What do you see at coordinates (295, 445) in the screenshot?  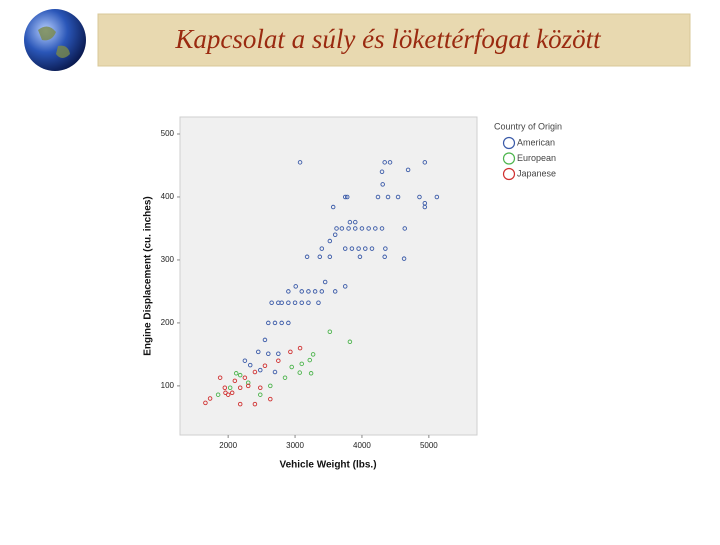 I see `x-tick-label: 3000` at bounding box center [295, 445].